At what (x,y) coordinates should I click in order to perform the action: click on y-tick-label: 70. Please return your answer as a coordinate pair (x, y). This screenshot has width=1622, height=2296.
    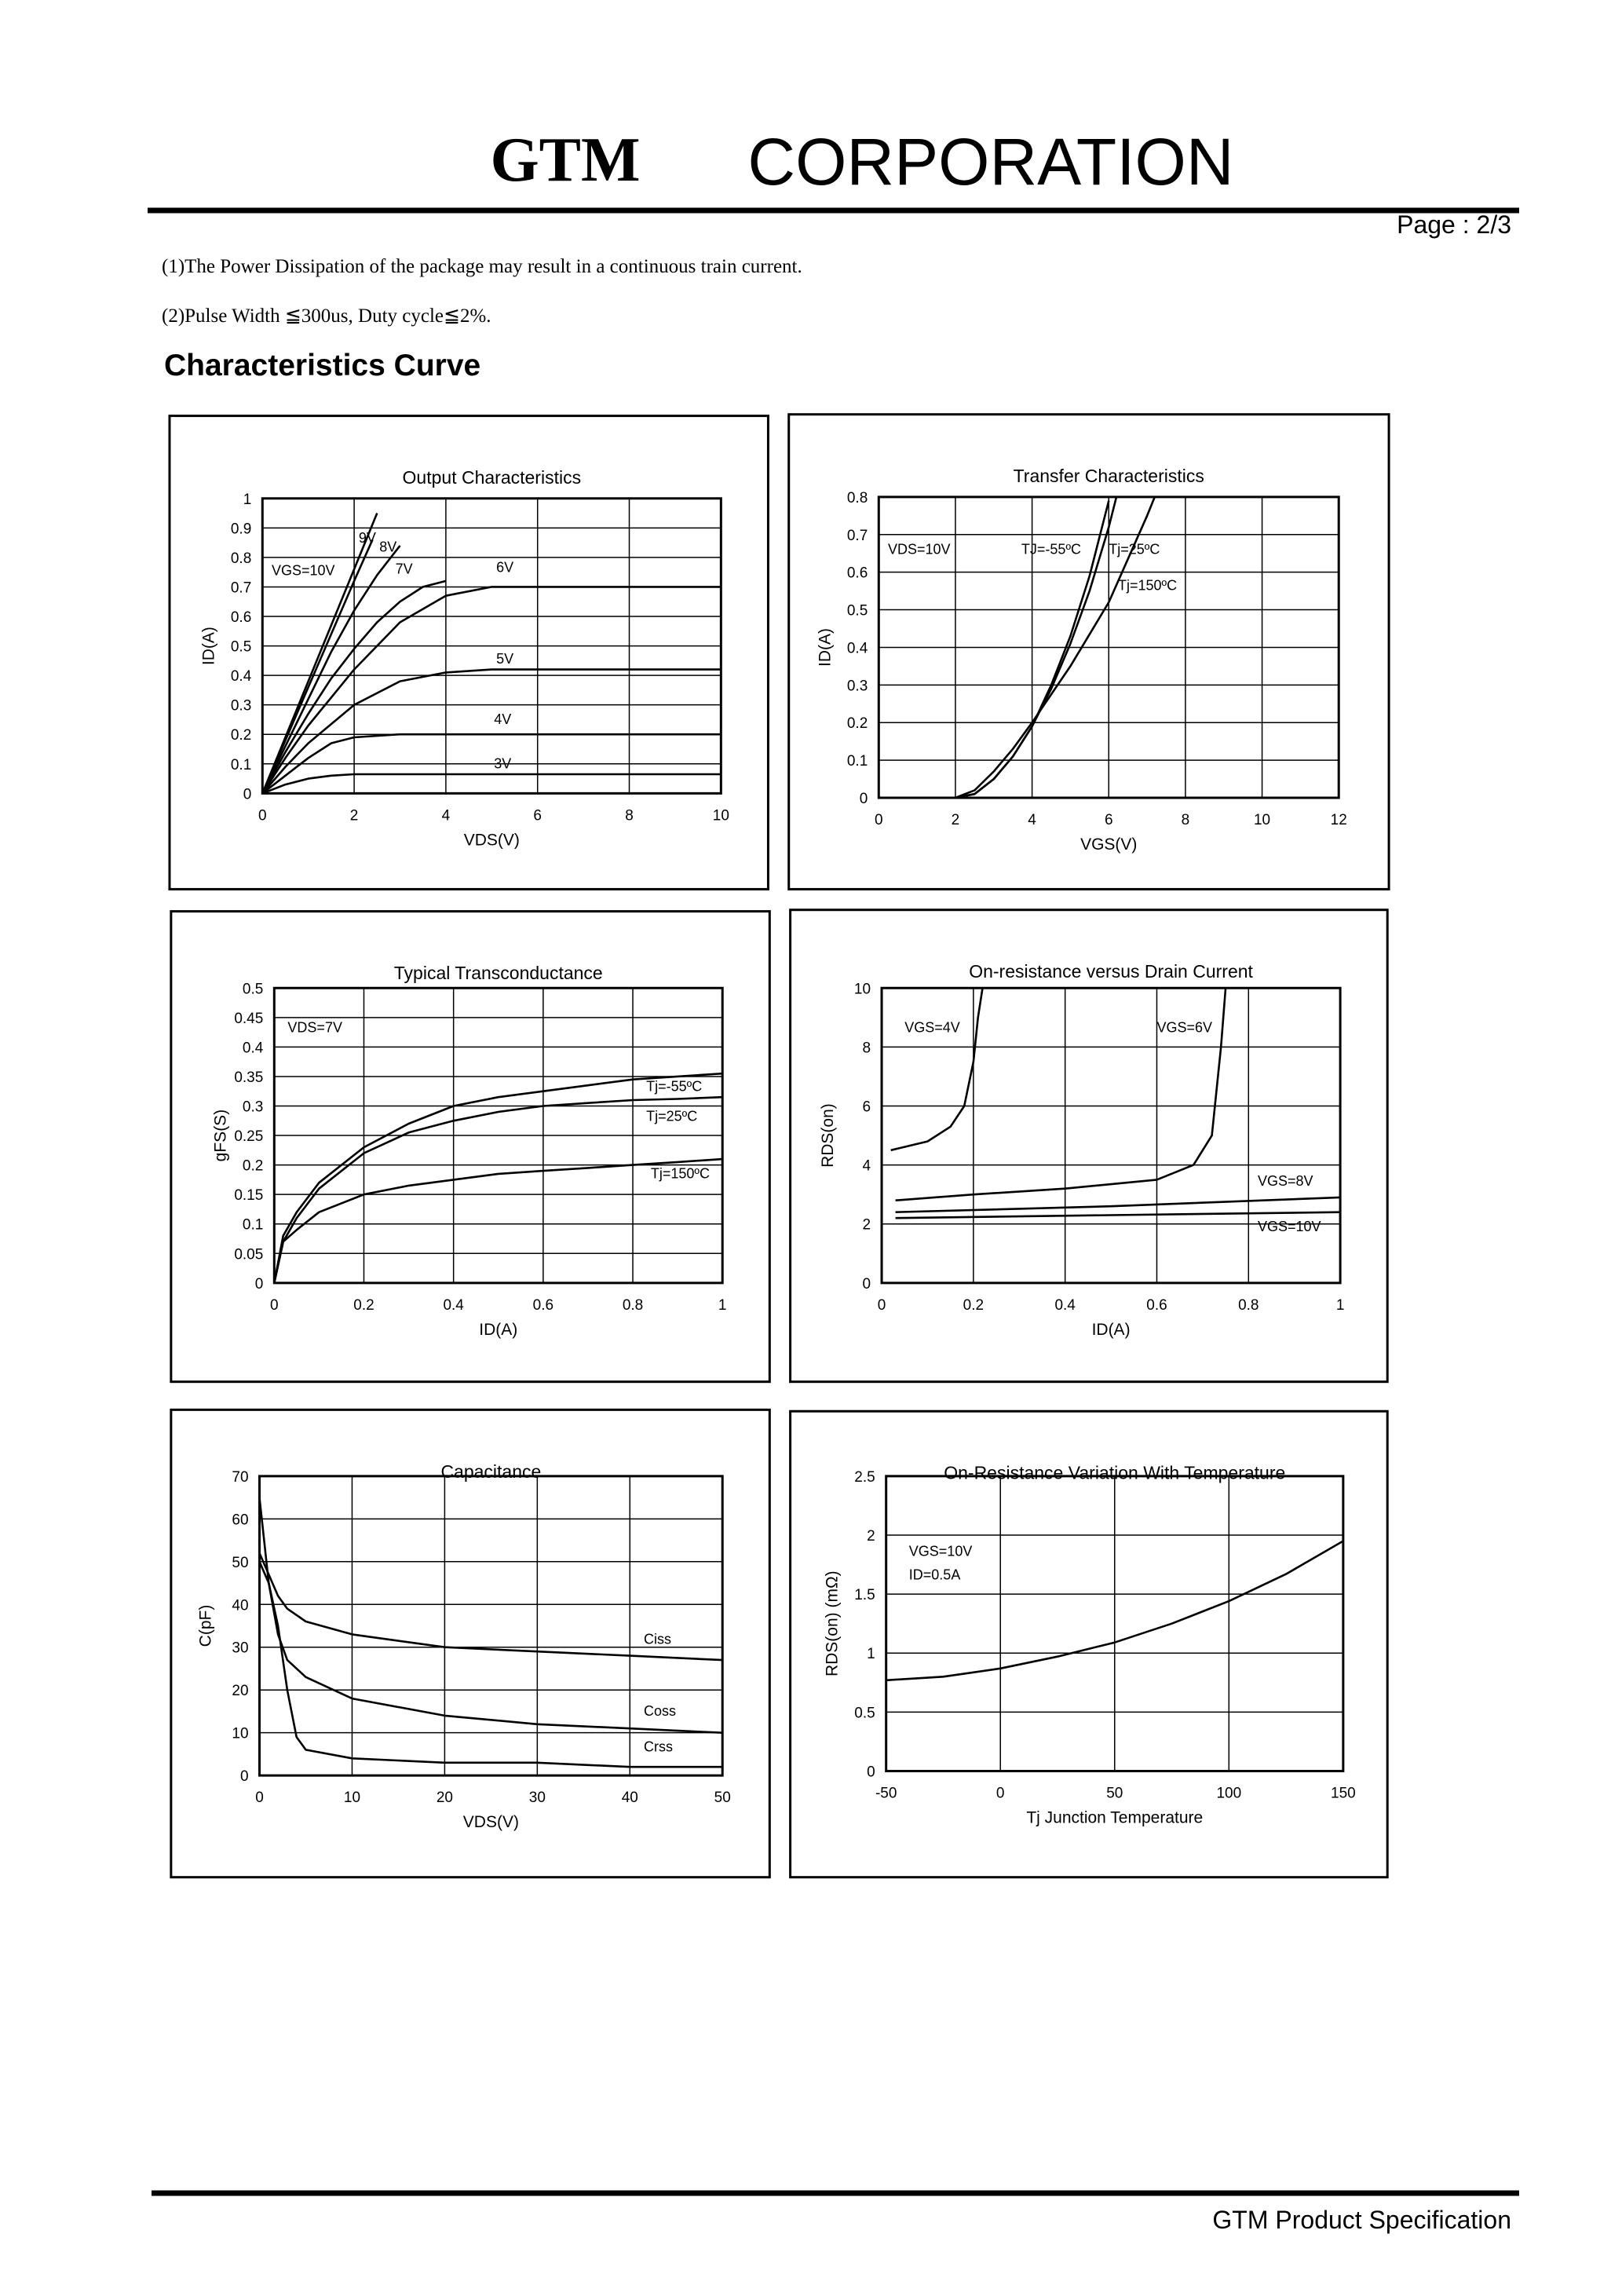
    Looking at the image, I should click on (240, 1478).